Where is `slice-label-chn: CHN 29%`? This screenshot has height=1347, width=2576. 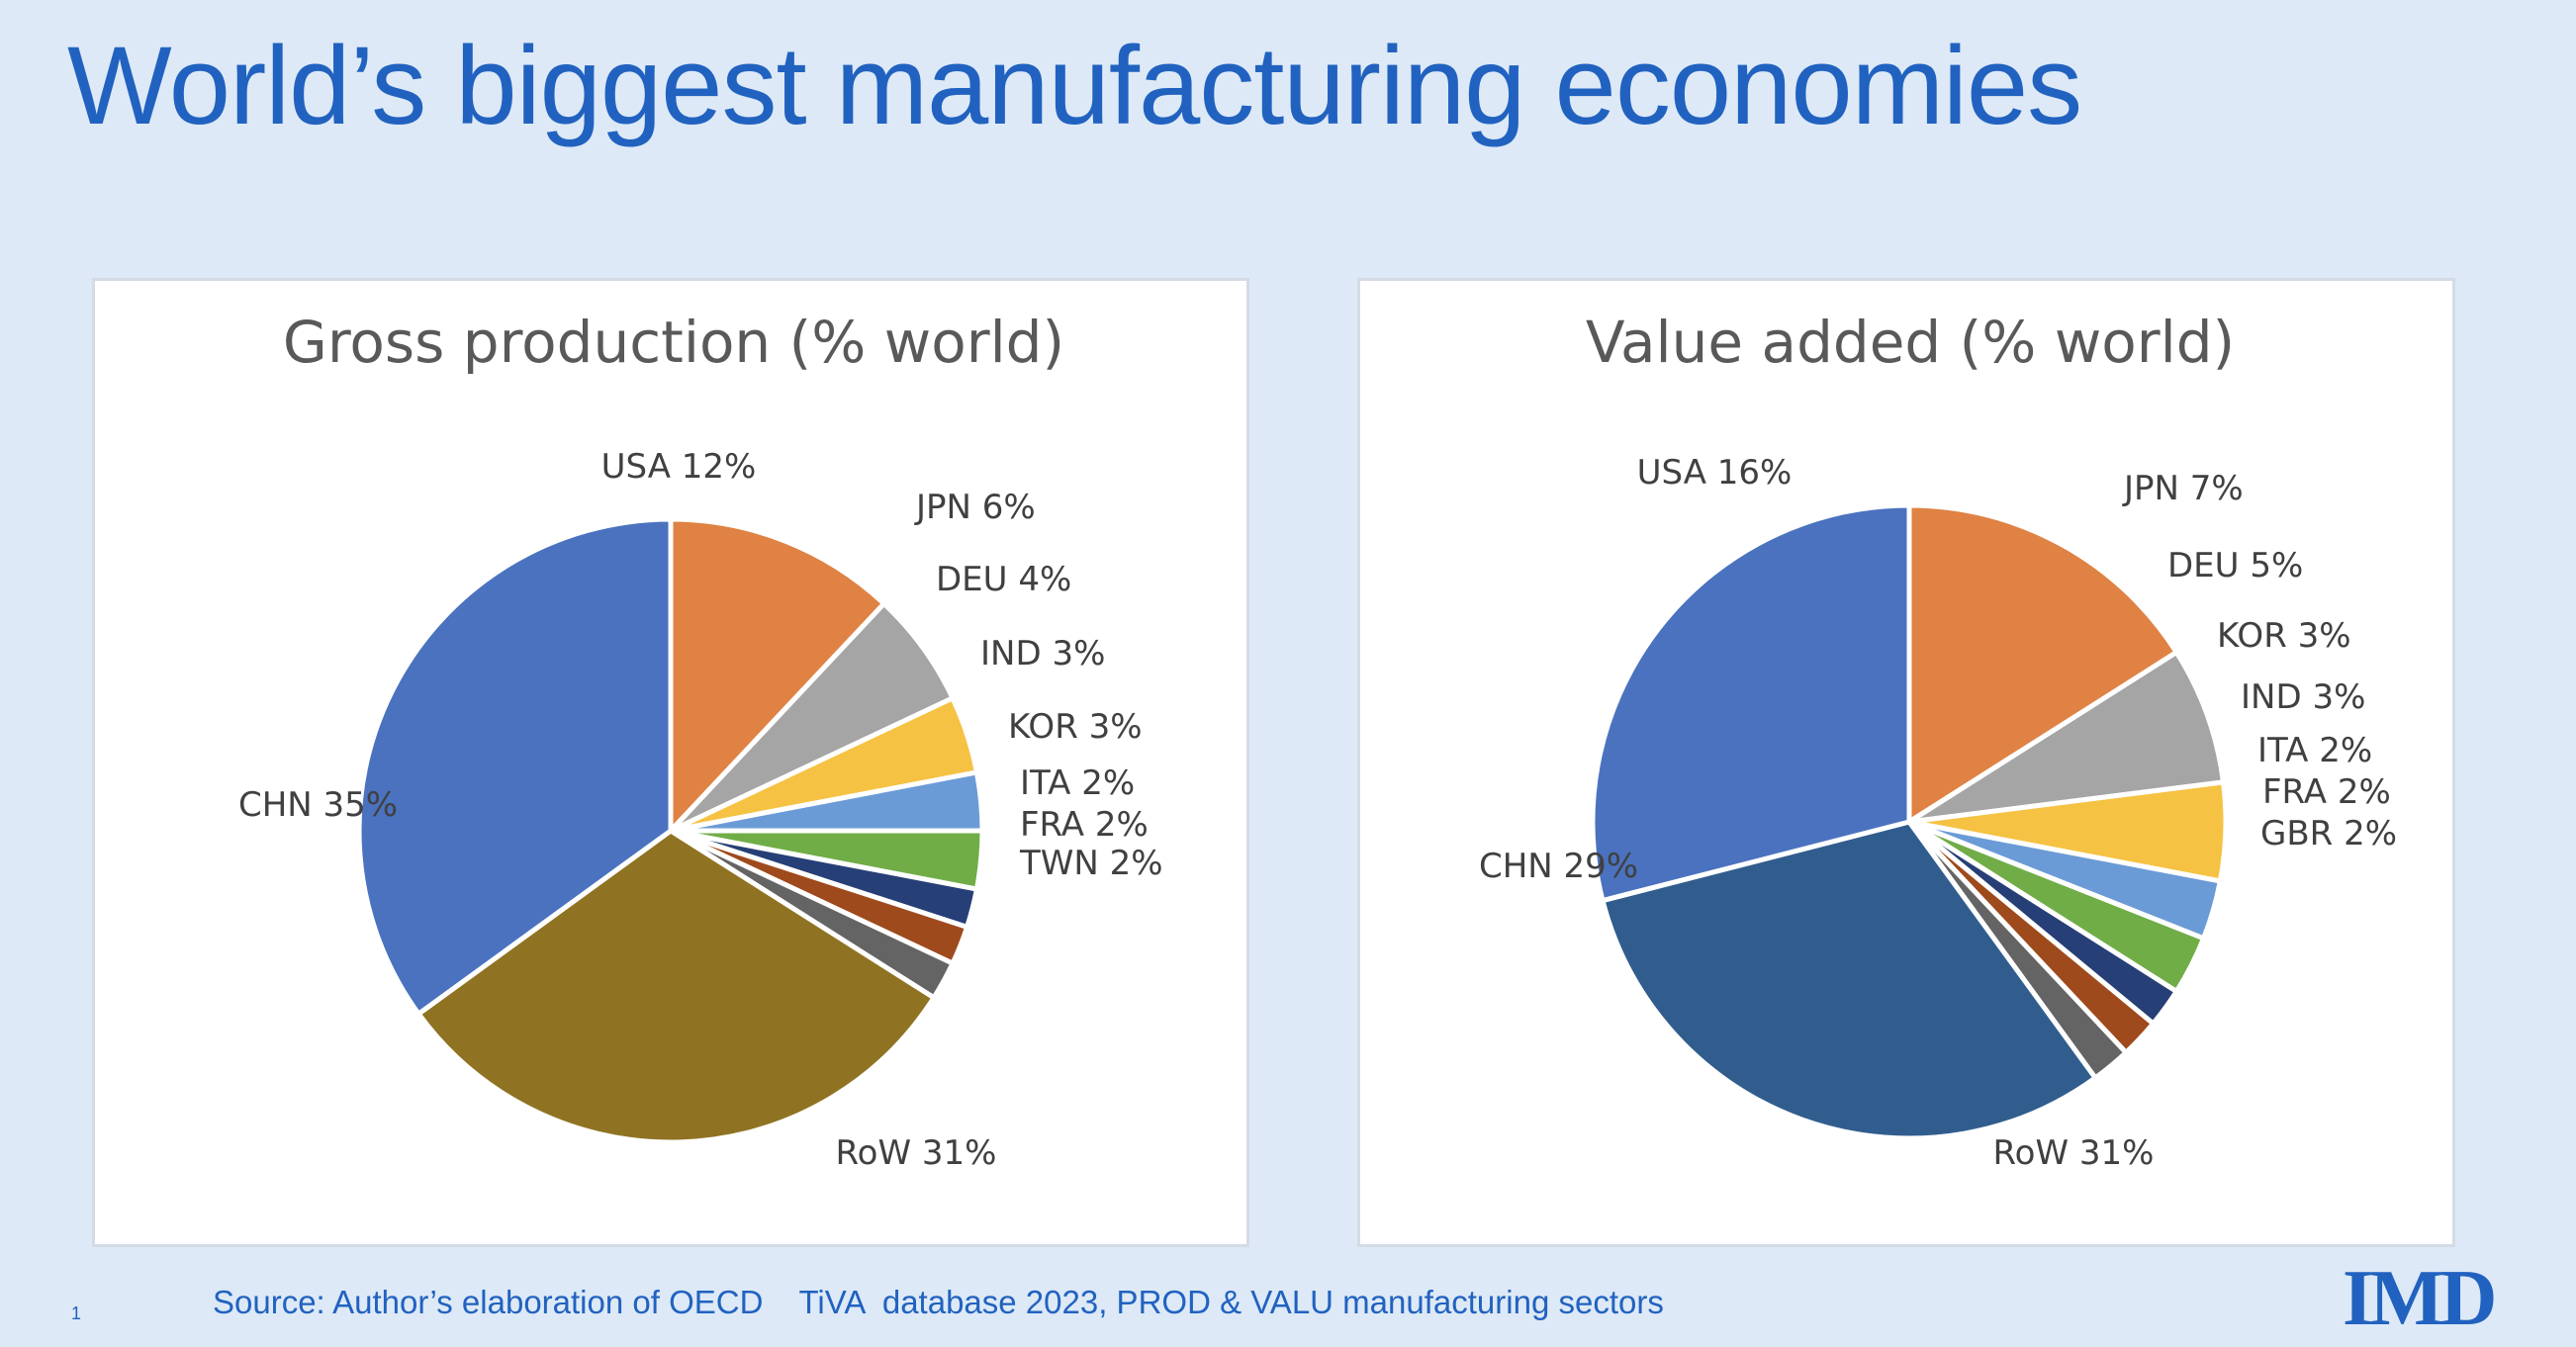 slice-label-chn: CHN 29% is located at coordinates (1559, 867).